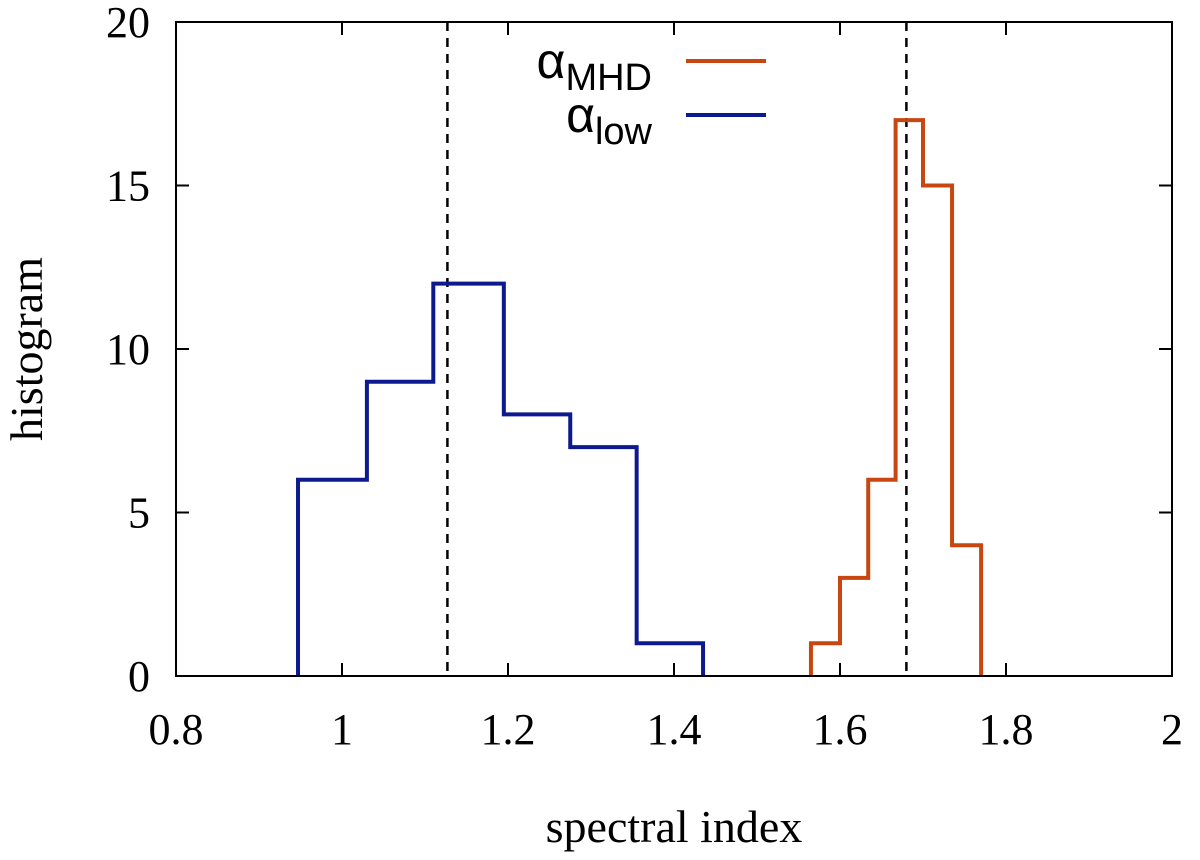 The height and width of the screenshot is (860, 1200). Describe the element at coordinates (176, 729) in the screenshot. I see `x-tick-label: 0.8` at that location.